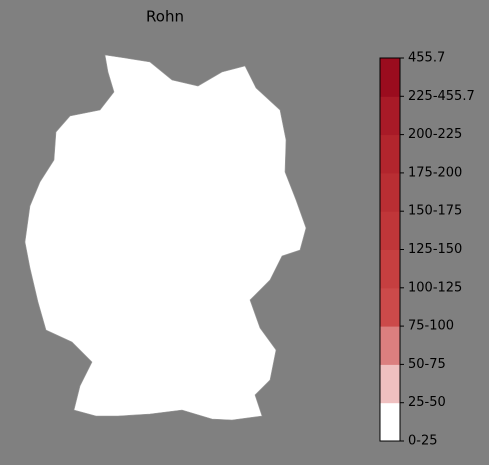 The image size is (489, 465). What do you see at coordinates (427, 402) in the screenshot?
I see `colorbar-label: 25-50` at bounding box center [427, 402].